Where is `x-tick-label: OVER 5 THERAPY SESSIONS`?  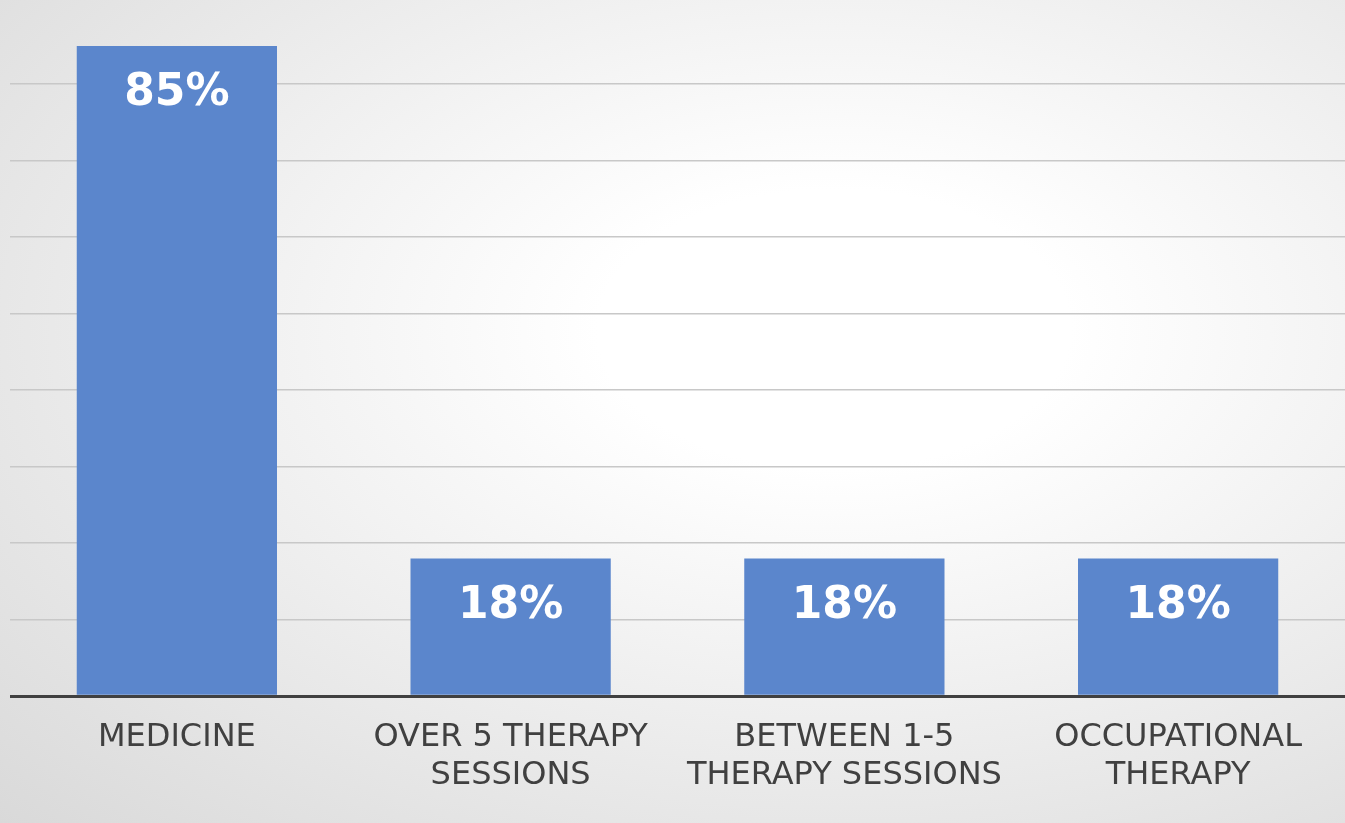
x-tick-label: OVER 5 THERAPY SESSIONS is located at coordinates (511, 754).